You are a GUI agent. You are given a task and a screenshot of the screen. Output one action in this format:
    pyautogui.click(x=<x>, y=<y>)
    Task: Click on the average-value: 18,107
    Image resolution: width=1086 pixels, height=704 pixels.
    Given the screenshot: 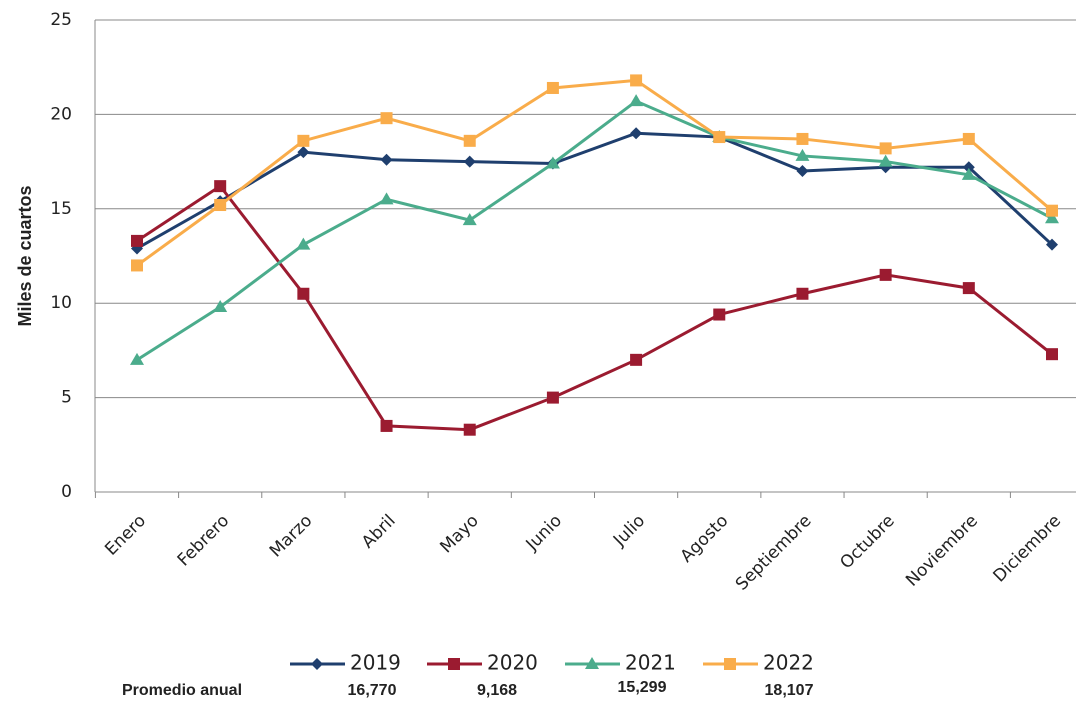 What is the action you would take?
    pyautogui.click(x=789, y=690)
    